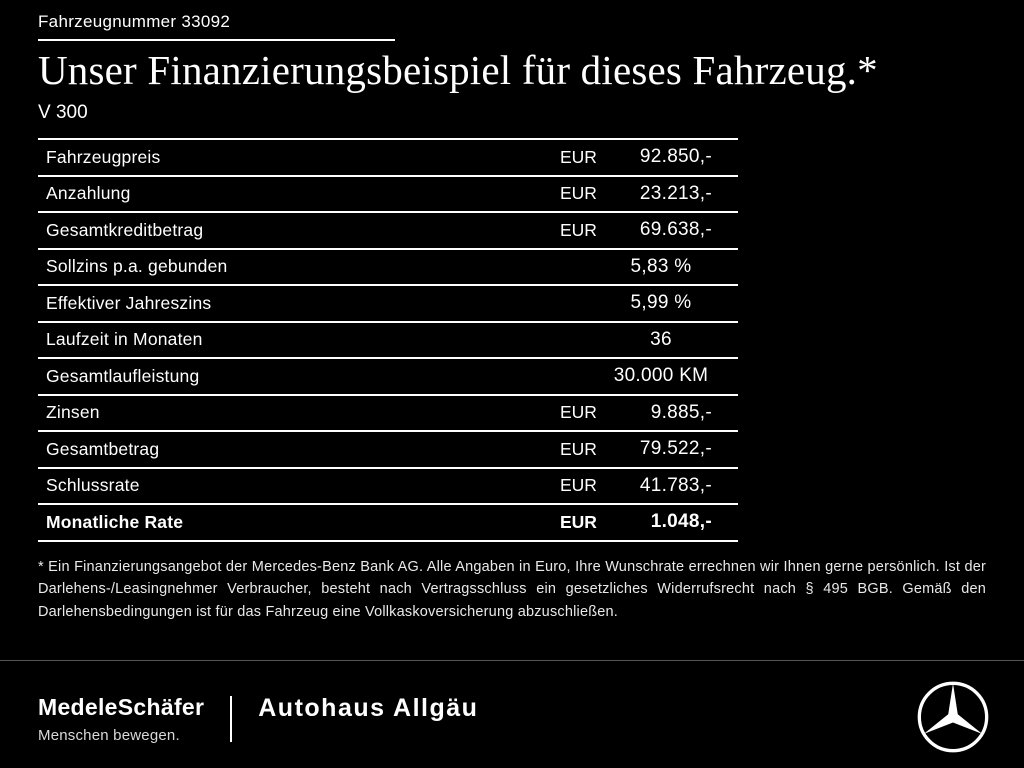 This screenshot has height=768, width=1024. Describe the element at coordinates (388, 268) in the screenshot. I see `finance-table-row: Sollzins p.a. gebunden 5,83 %` at that location.